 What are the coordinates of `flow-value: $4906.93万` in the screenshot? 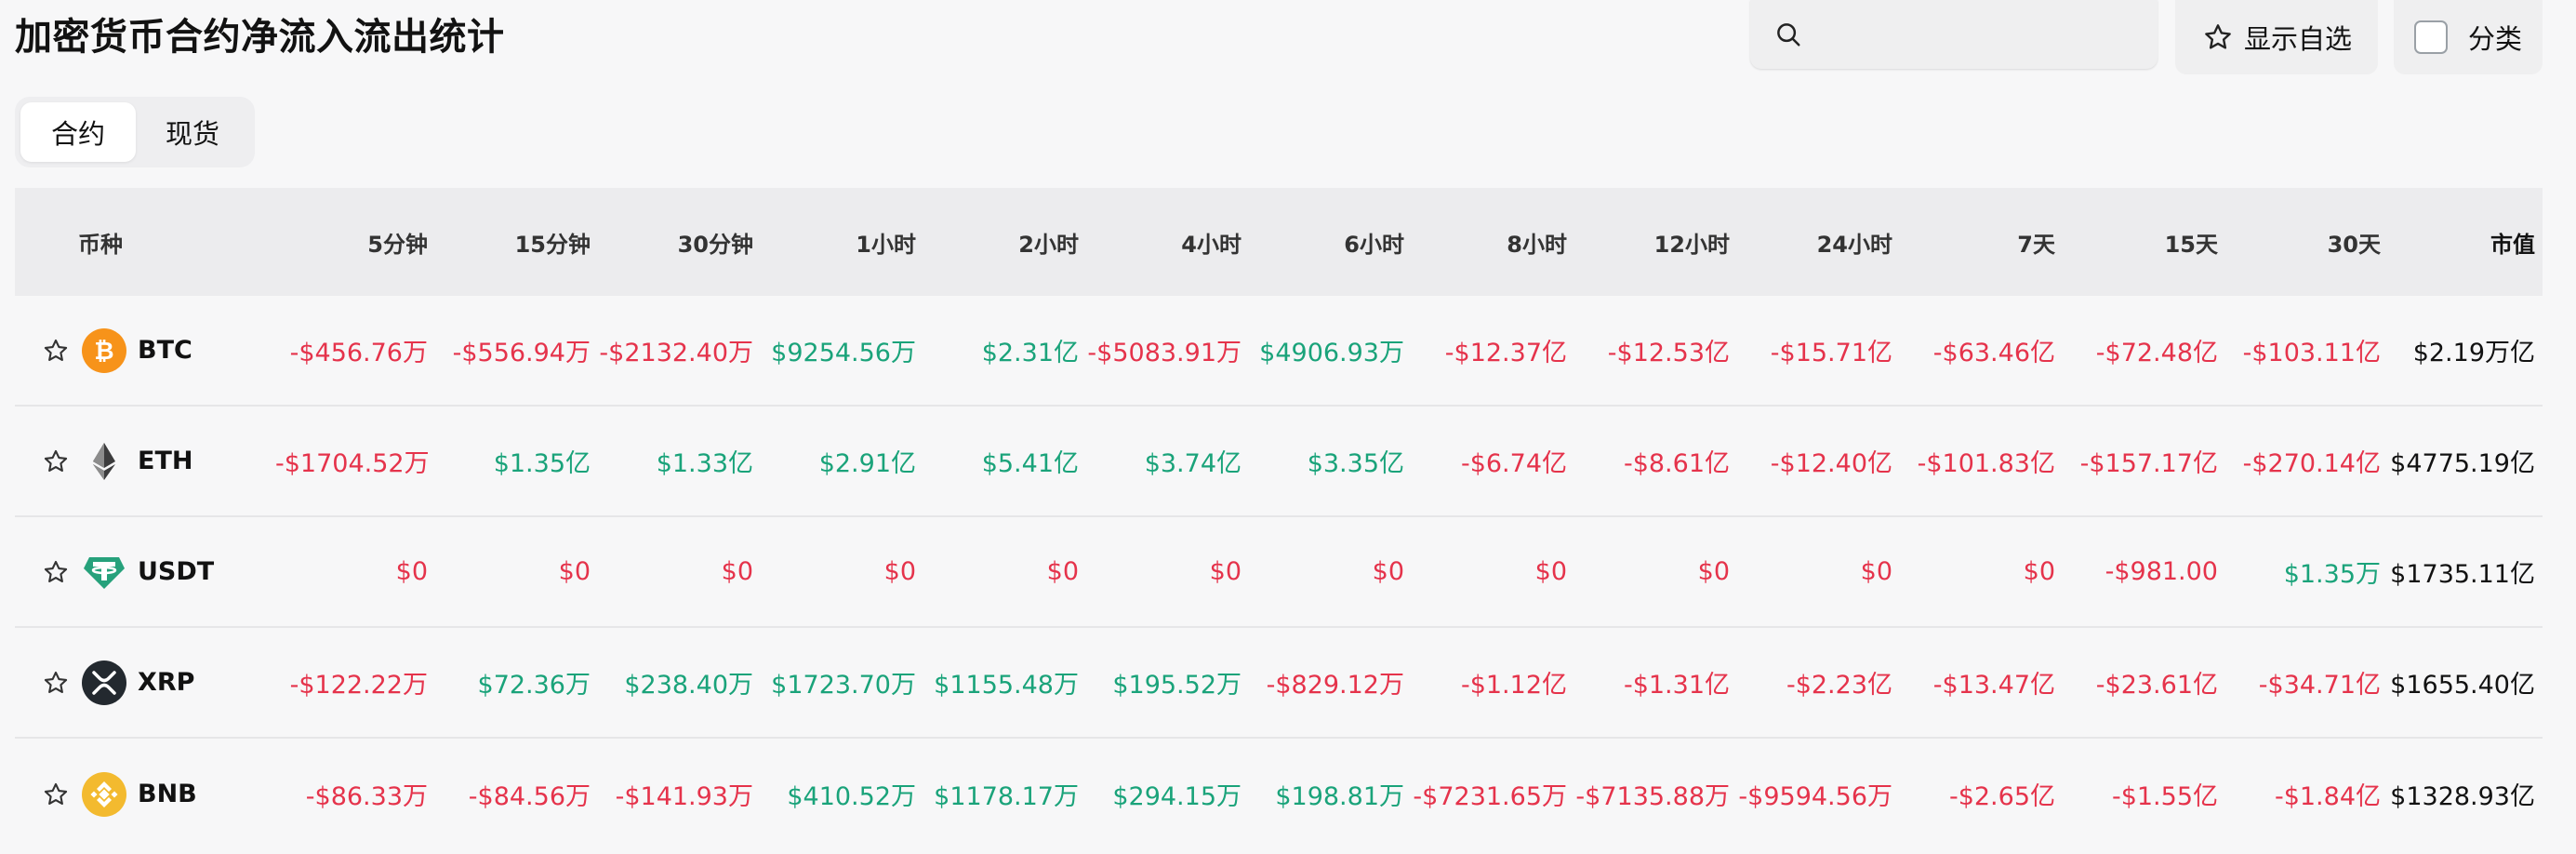 It's located at (1331, 353).